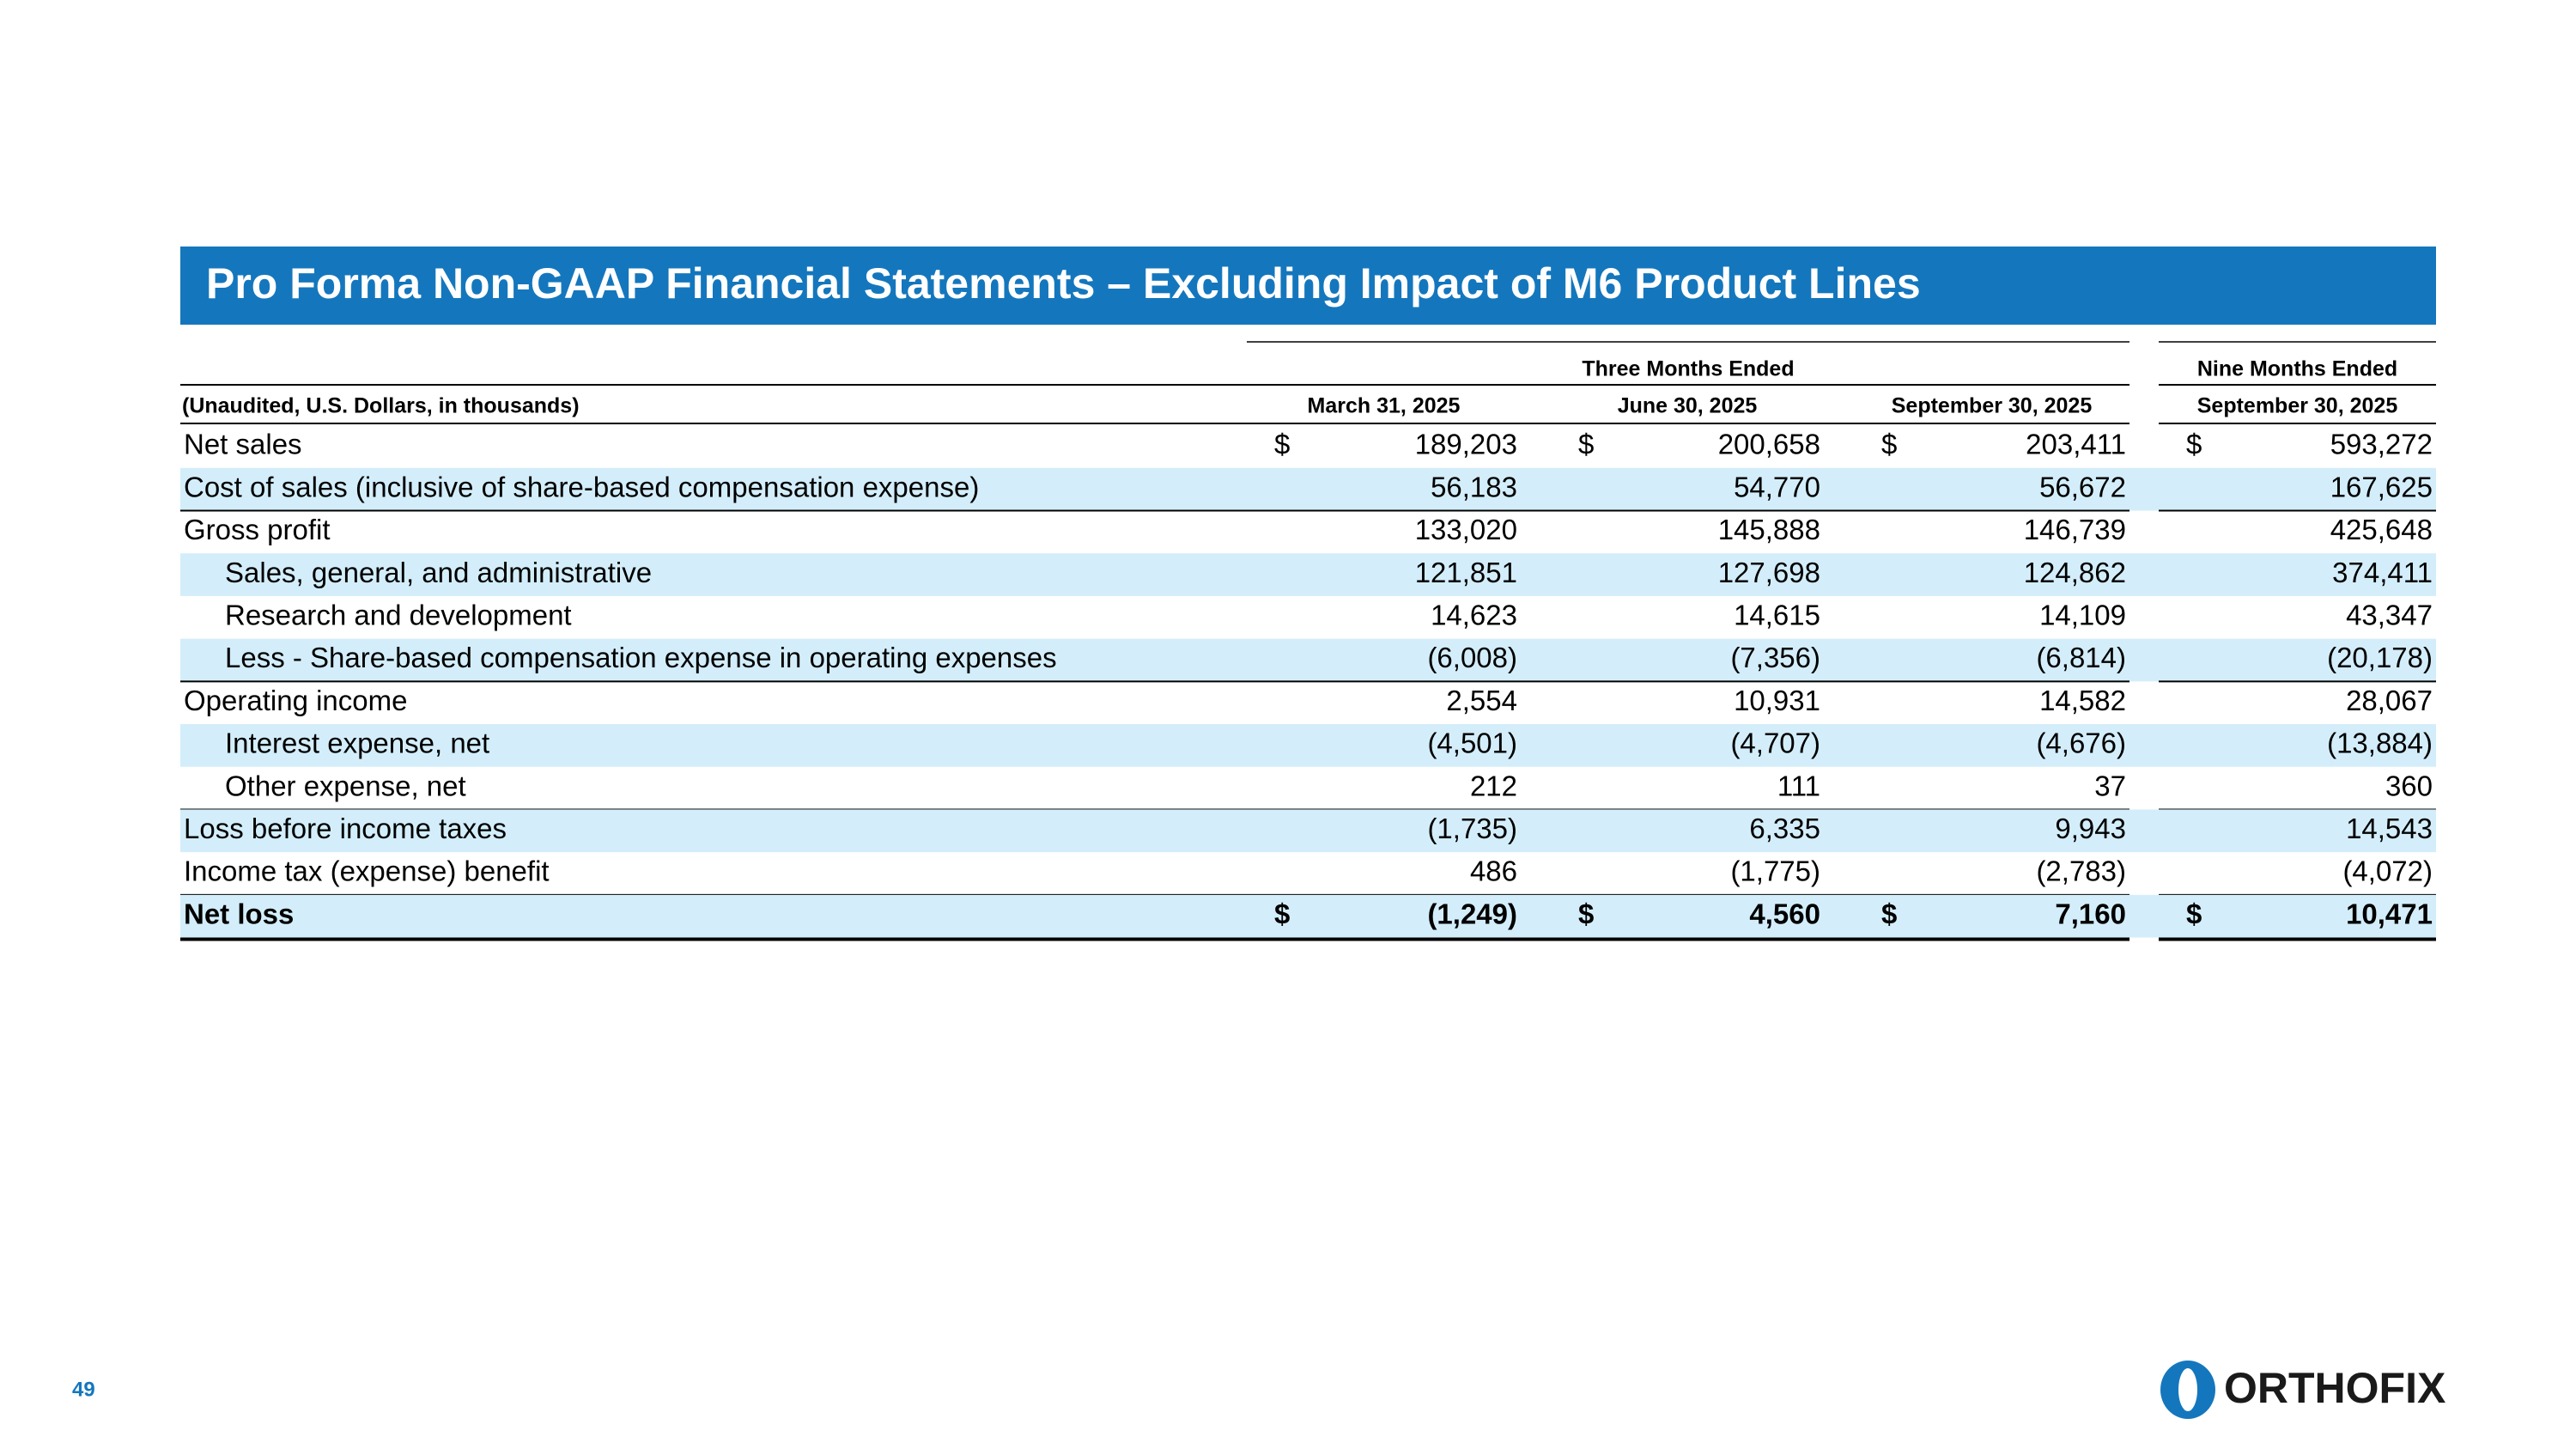  Describe the element at coordinates (2090, 828) in the screenshot. I see `cell-value: 9,943` at that location.